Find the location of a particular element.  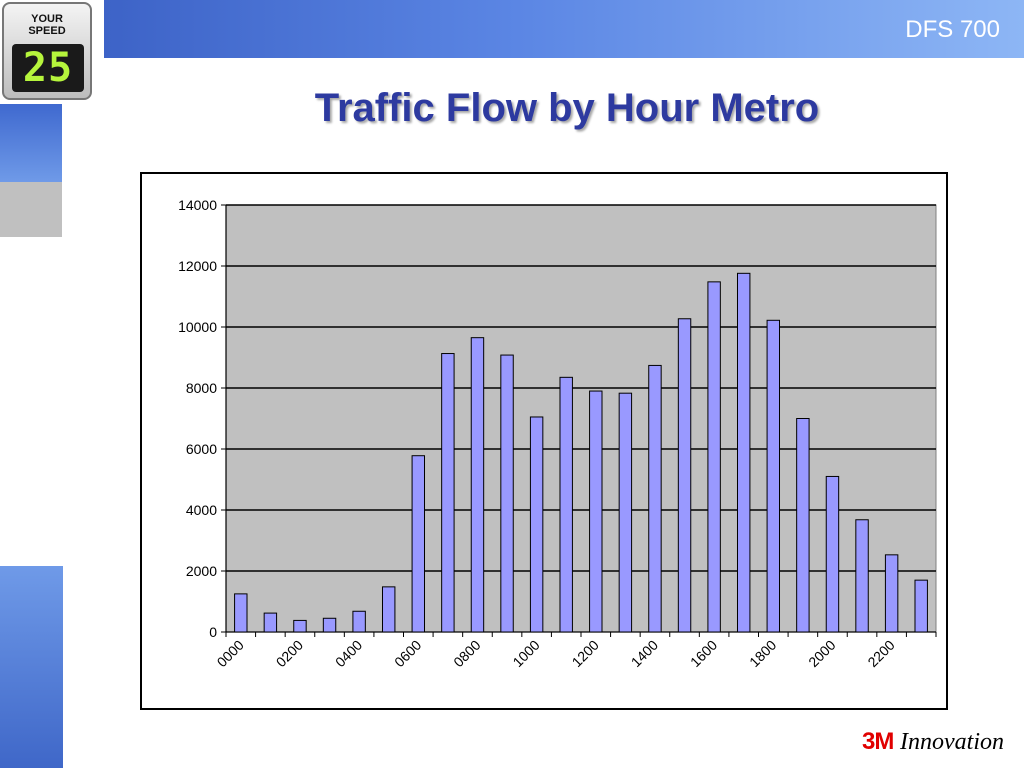

y-tick-label: 8000 is located at coordinates (201, 388).